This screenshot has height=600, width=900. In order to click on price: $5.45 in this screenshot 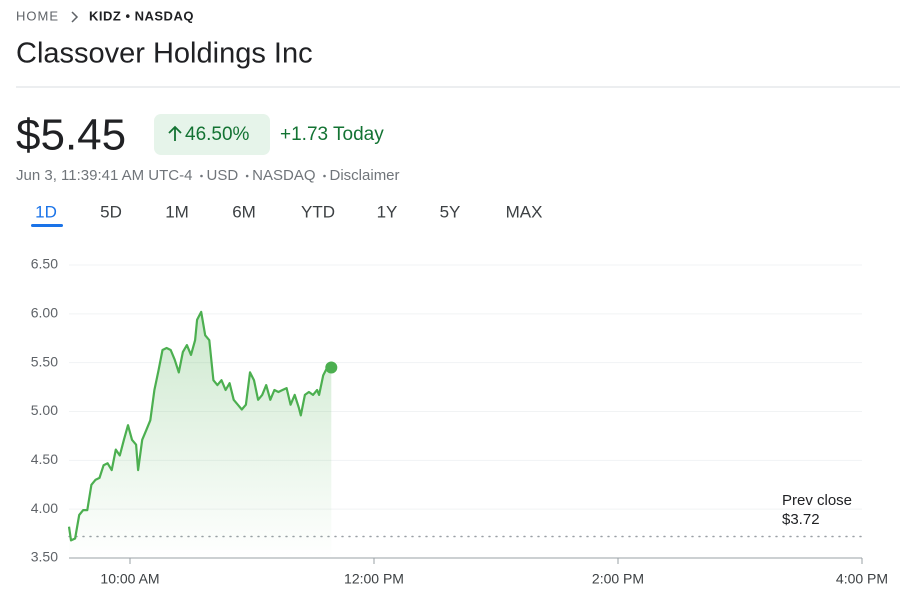, I will do `click(71, 135)`.